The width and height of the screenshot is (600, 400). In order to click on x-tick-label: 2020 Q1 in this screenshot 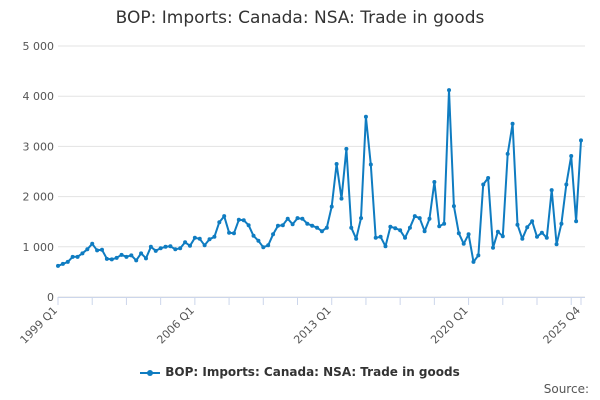, I will do `click(449, 325)`.